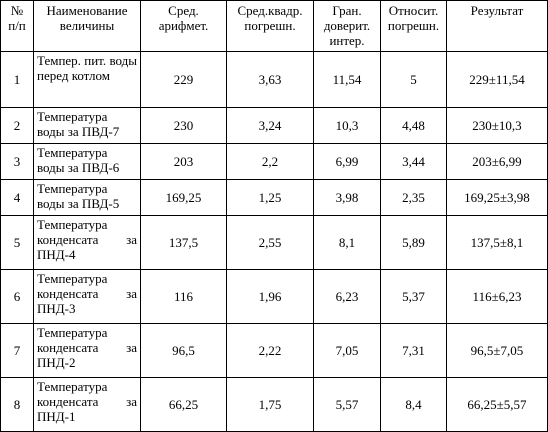 This screenshot has width=548, height=432. What do you see at coordinates (270, 79) in the screenshot?
I see `table-cell: 3,63` at bounding box center [270, 79].